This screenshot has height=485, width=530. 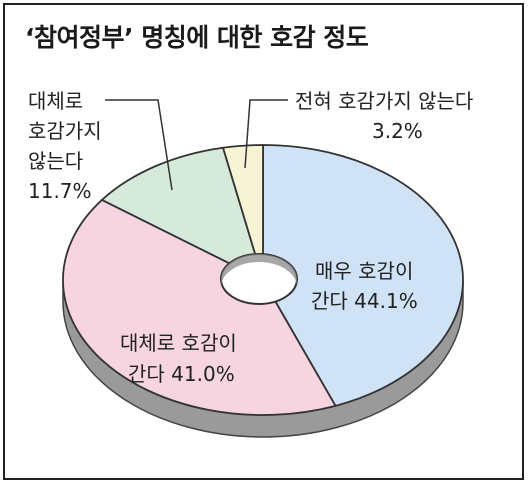 What do you see at coordinates (65, 146) in the screenshot?
I see `label-somewhat-negative: 대체로 호감가지 않는다 11.7%` at bounding box center [65, 146].